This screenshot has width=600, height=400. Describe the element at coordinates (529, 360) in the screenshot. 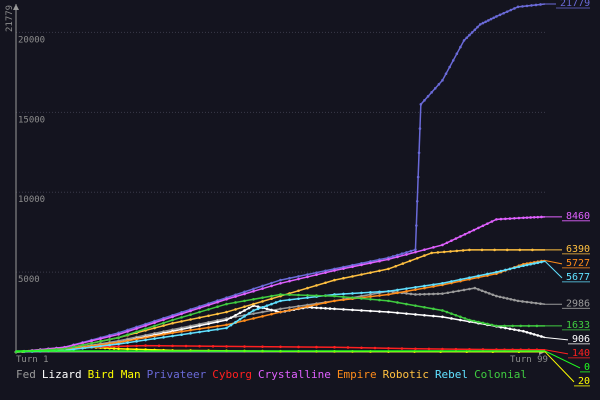

I see `x-end-label: Turn 99` at that location.